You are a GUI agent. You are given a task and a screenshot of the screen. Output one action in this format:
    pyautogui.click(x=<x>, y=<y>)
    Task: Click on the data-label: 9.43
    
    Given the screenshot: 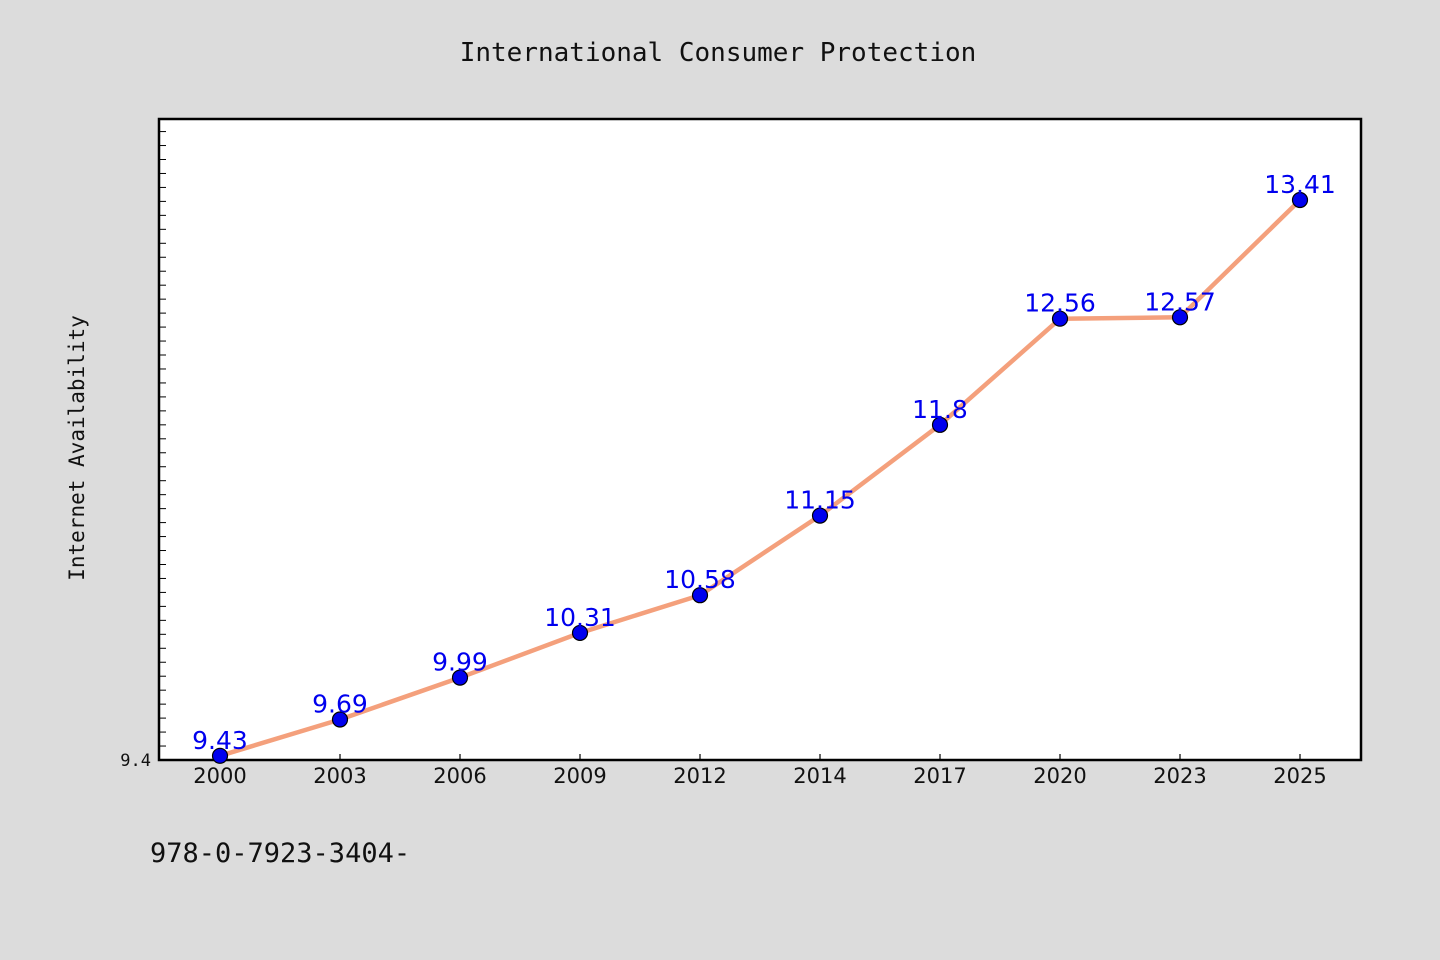 What is the action you would take?
    pyautogui.click(x=220, y=740)
    